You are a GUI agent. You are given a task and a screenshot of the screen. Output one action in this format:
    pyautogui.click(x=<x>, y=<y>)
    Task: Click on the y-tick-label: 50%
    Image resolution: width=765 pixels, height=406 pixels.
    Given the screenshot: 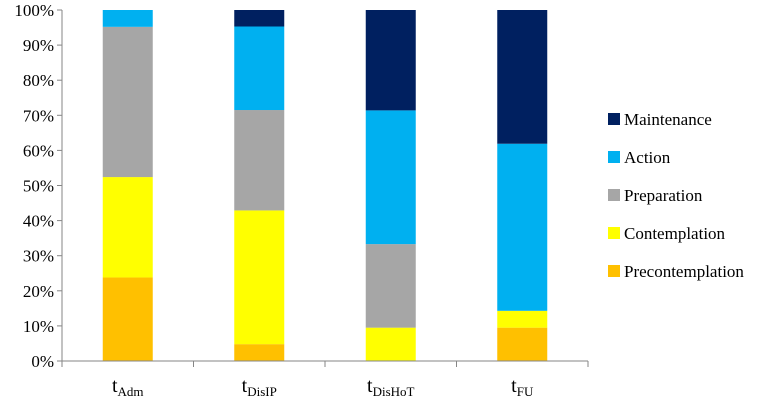 What is the action you would take?
    pyautogui.click(x=38, y=186)
    